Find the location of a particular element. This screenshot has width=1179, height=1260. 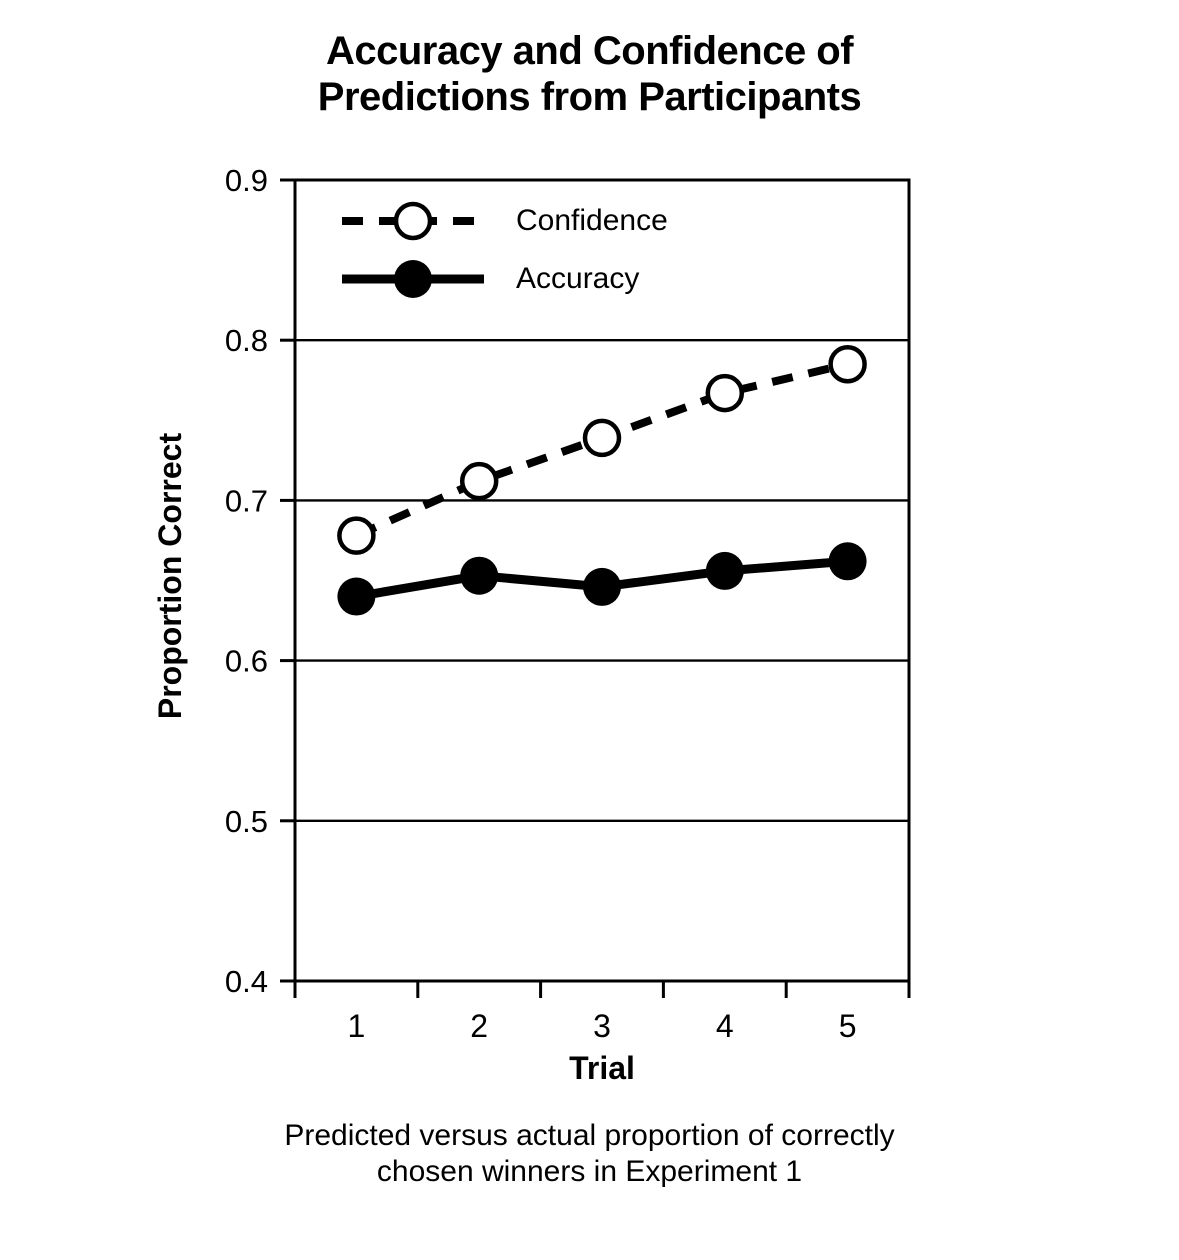

y-tick-label: 0.5 is located at coordinates (246, 821).